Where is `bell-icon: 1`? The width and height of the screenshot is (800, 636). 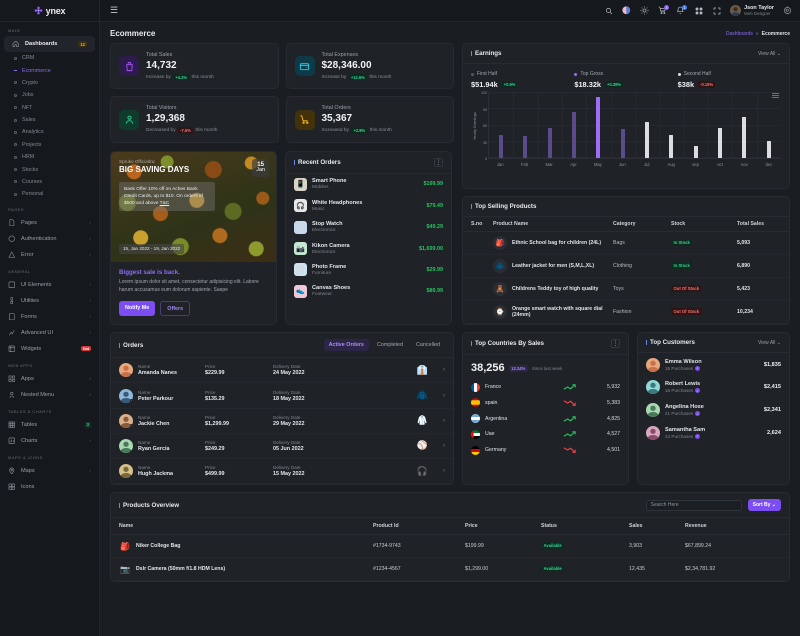
bell-icon: 1 is located at coordinates (682, 10).